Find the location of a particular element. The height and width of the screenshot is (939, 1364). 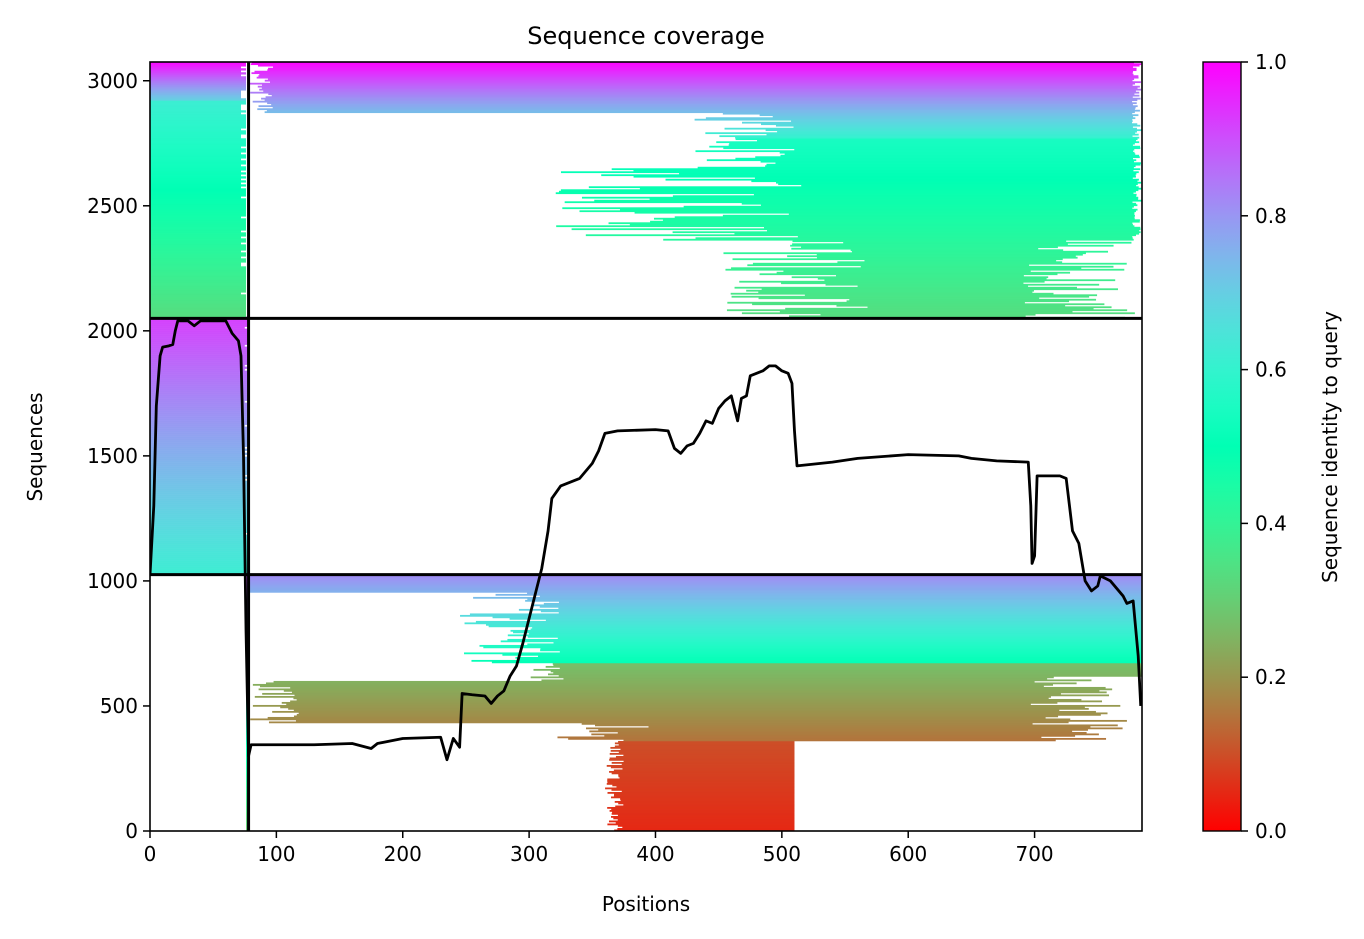

y-tick-label: 0 is located at coordinates (131, 831).